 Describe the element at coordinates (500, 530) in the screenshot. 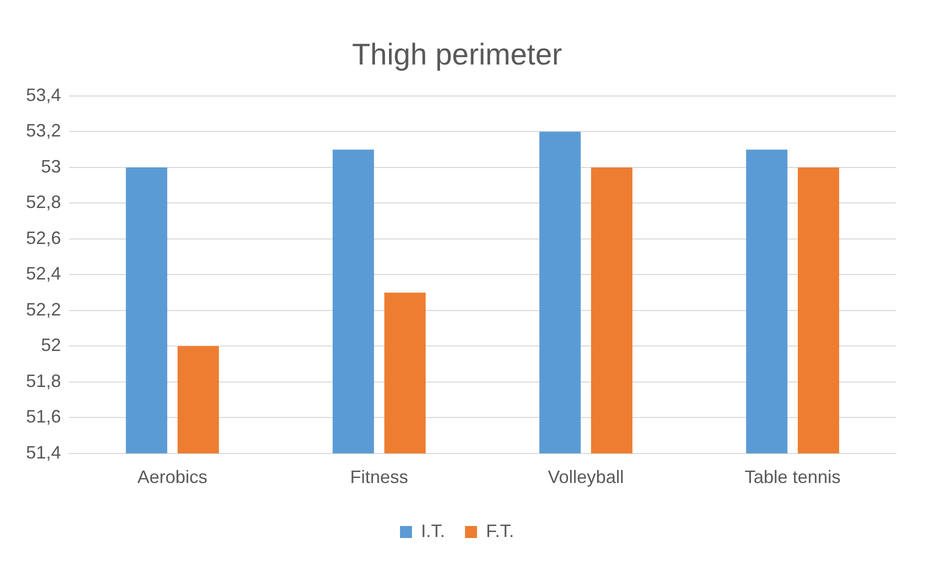

I see `legend-label: F.T.` at that location.